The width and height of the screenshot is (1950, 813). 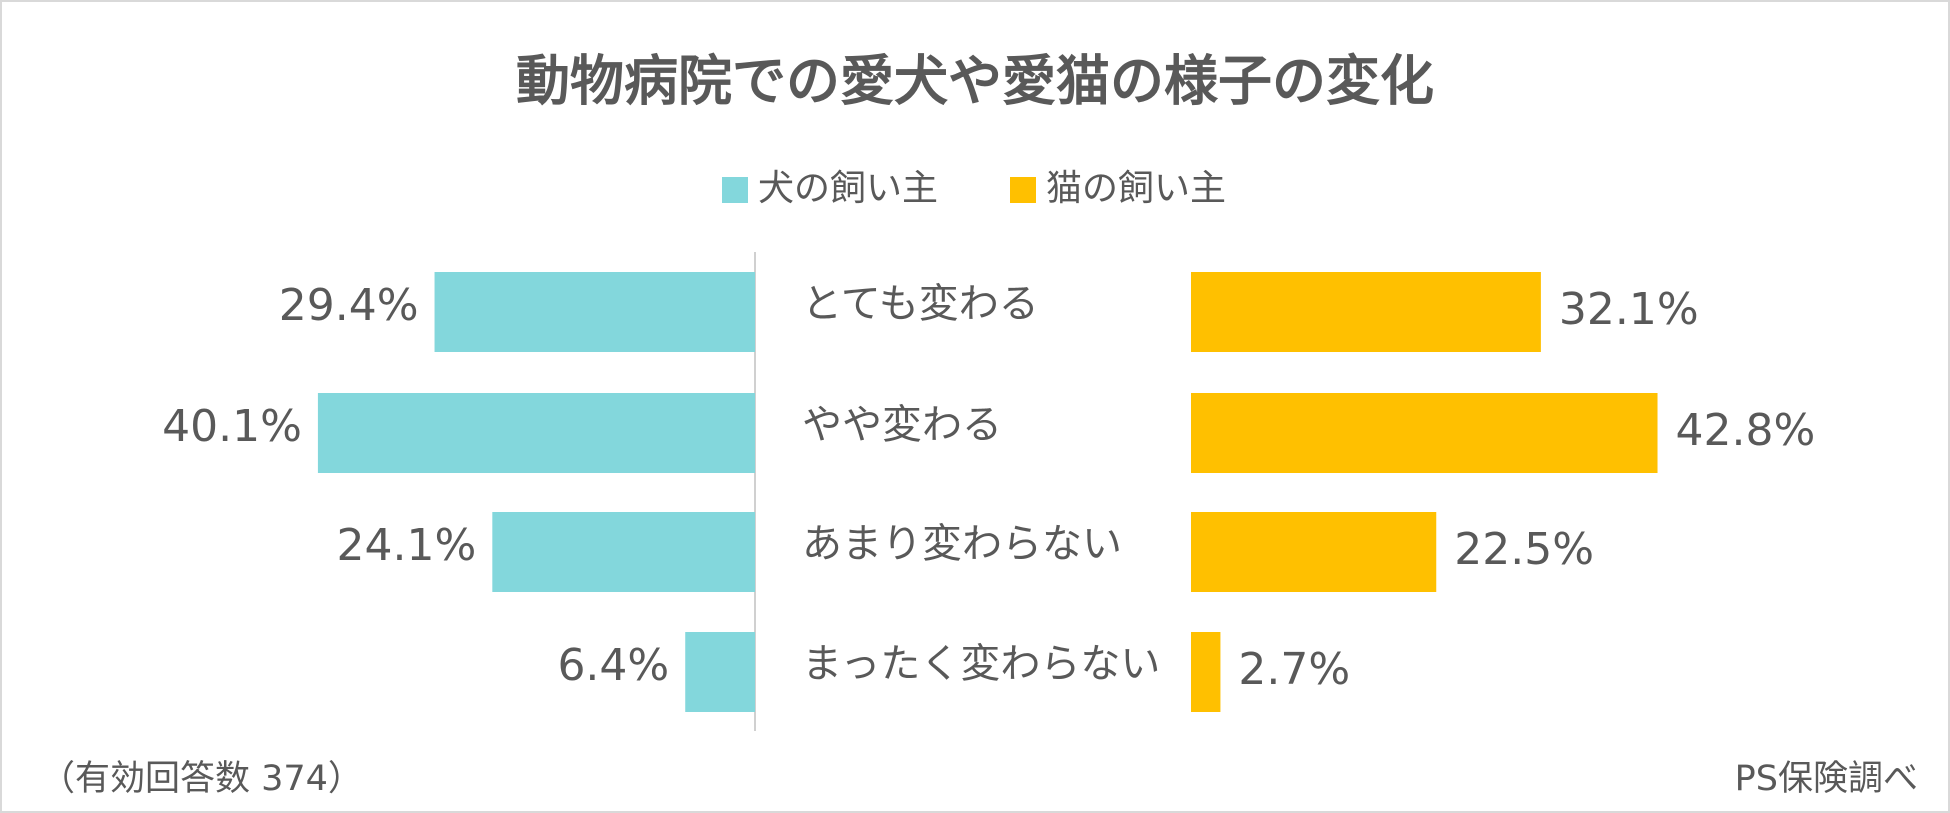 I want to click on value-label: 2.7%, so click(x=1294, y=669).